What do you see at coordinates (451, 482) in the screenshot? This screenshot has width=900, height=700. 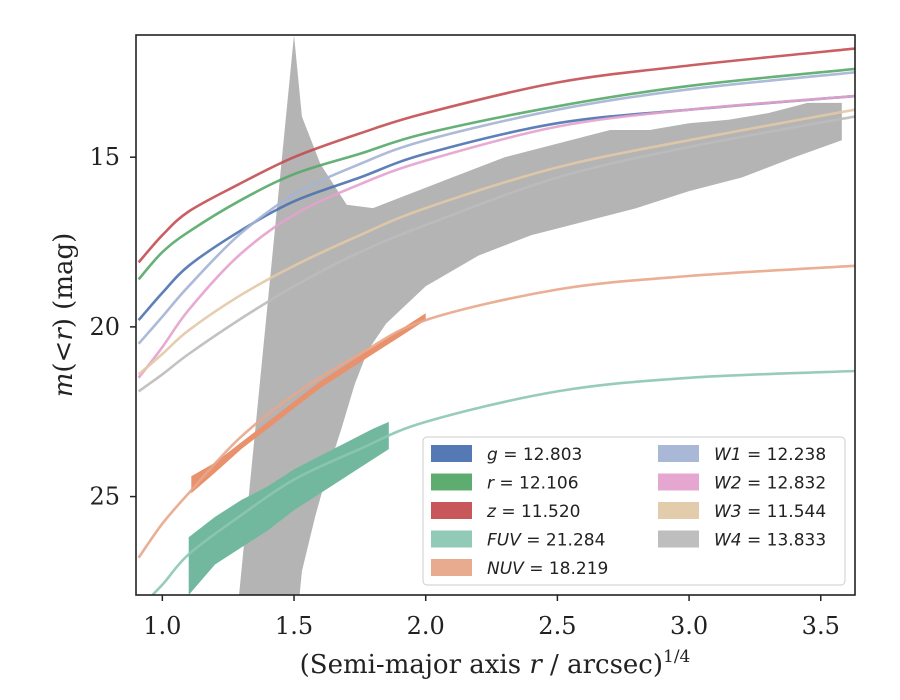 I see `legend-swatch-r` at bounding box center [451, 482].